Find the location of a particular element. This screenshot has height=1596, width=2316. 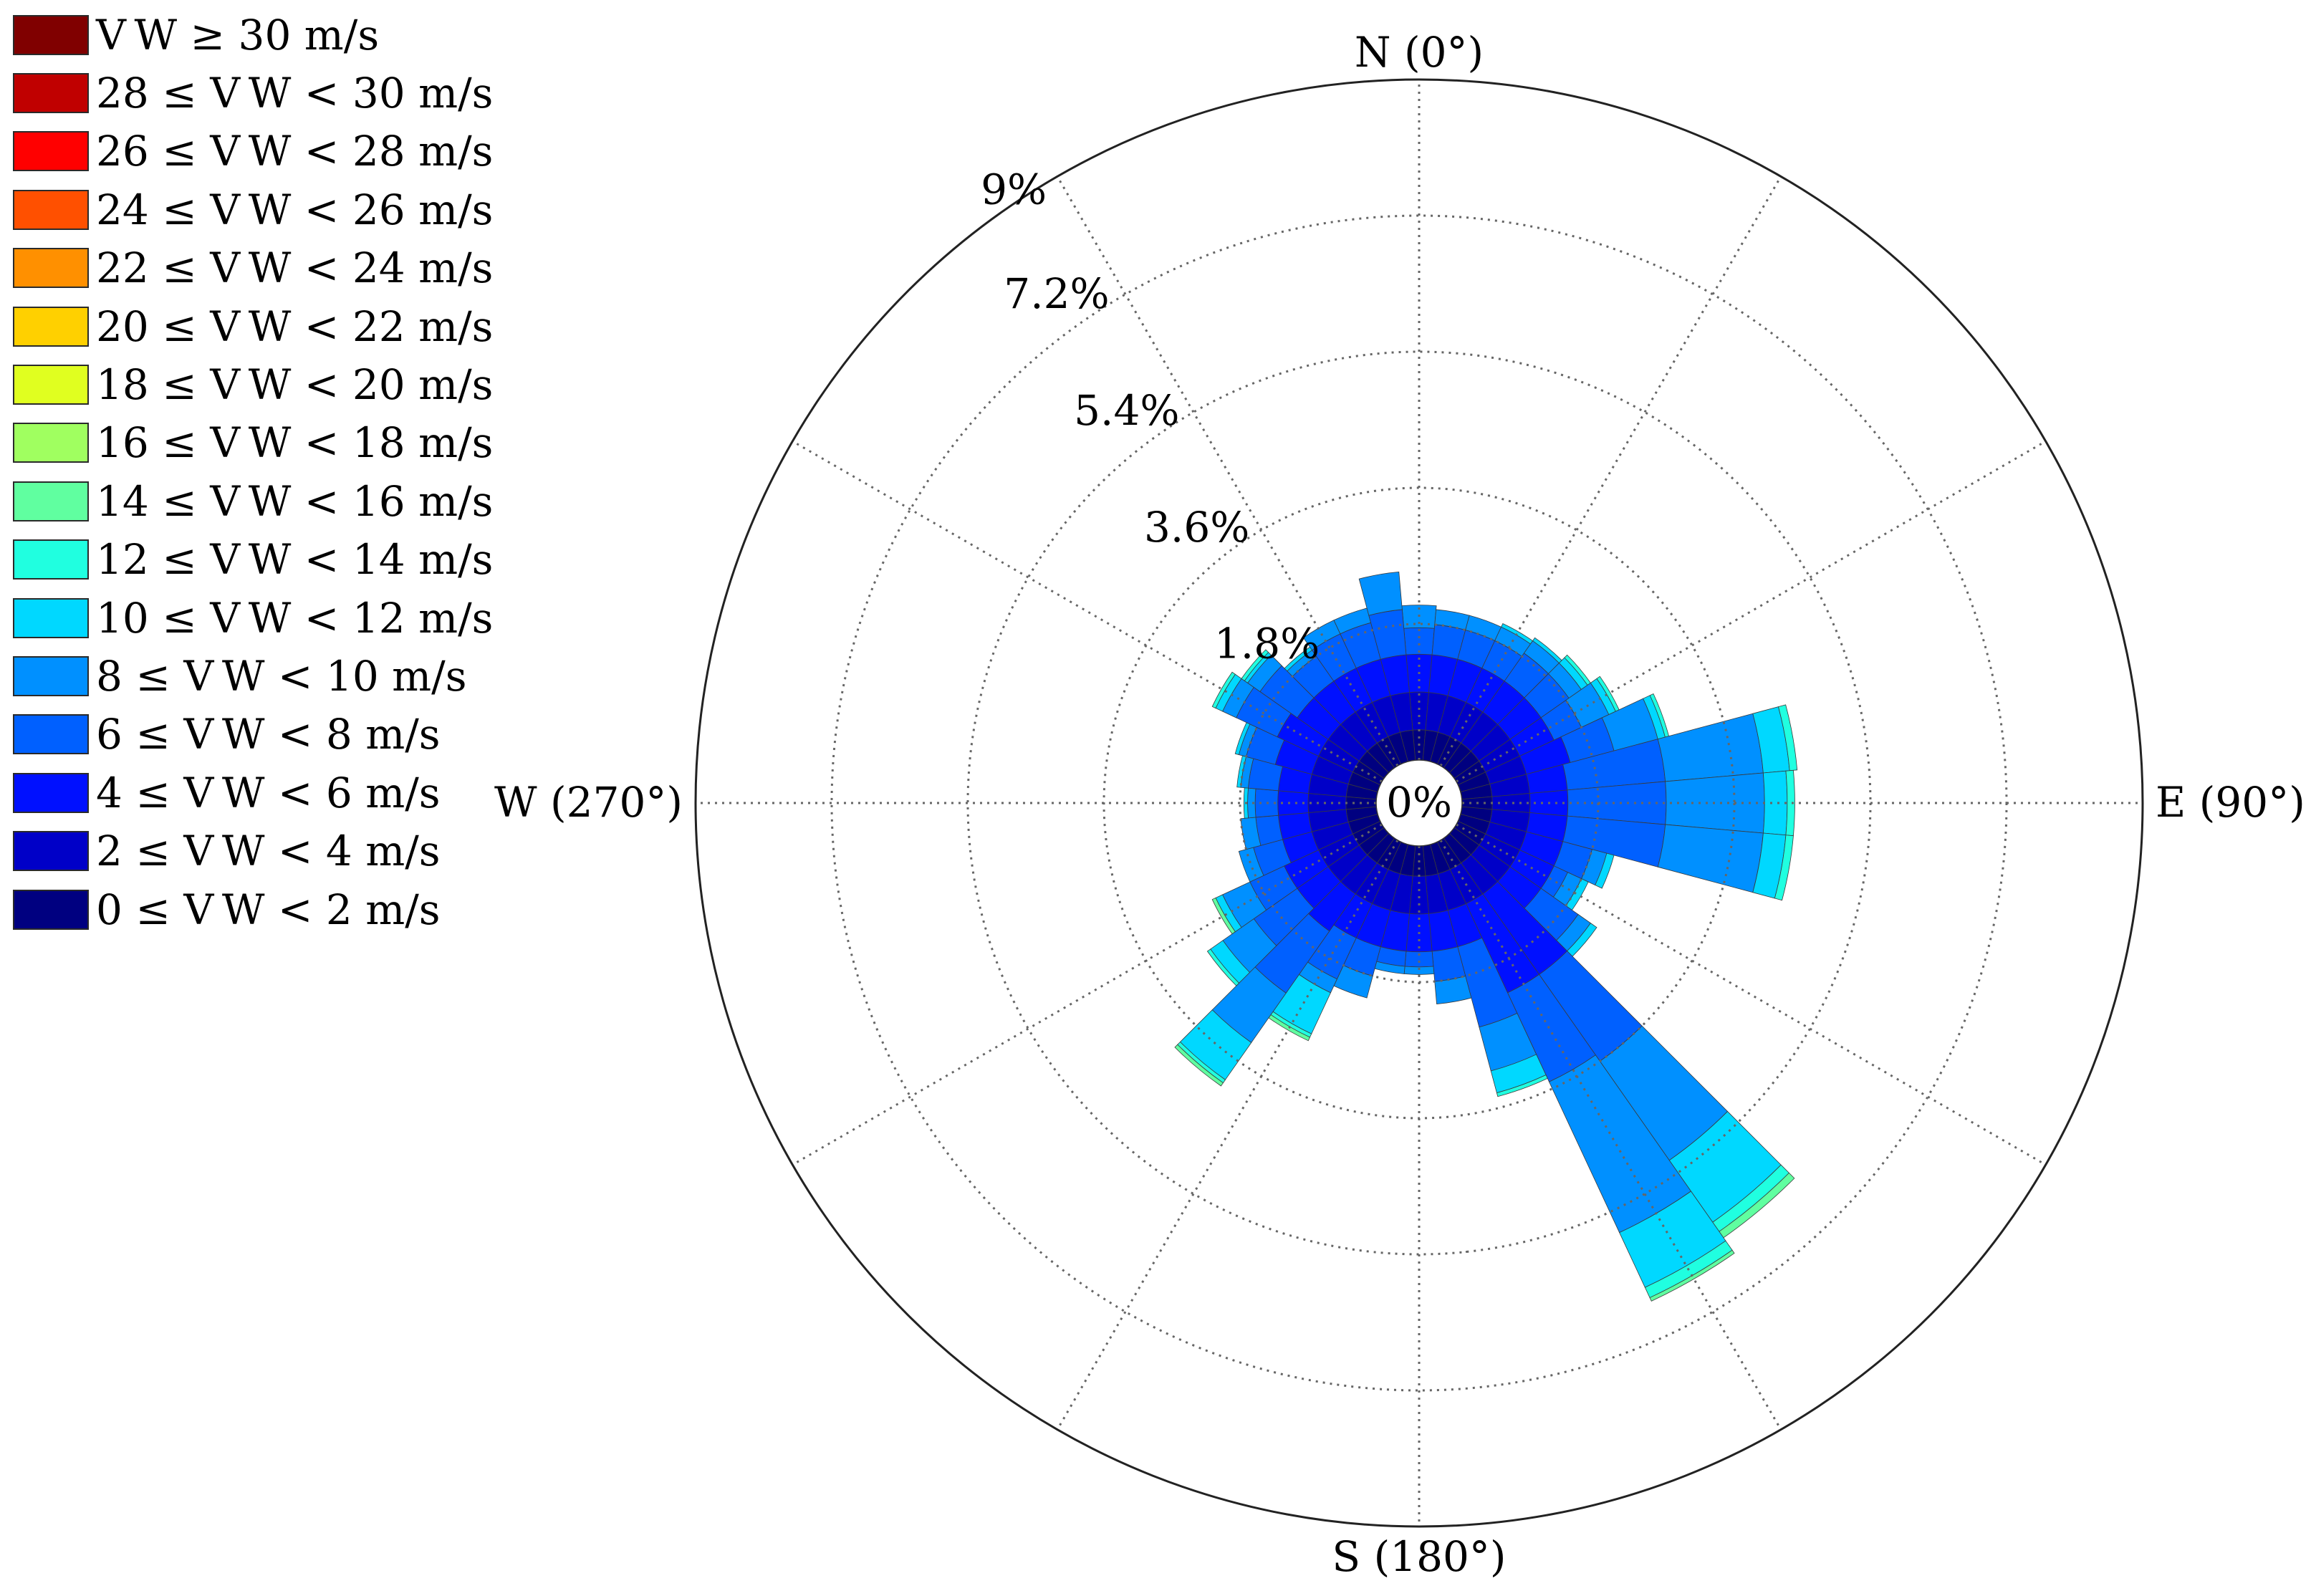

legend-label: 22 ≤ V W < 24 m/s is located at coordinates (295, 268).